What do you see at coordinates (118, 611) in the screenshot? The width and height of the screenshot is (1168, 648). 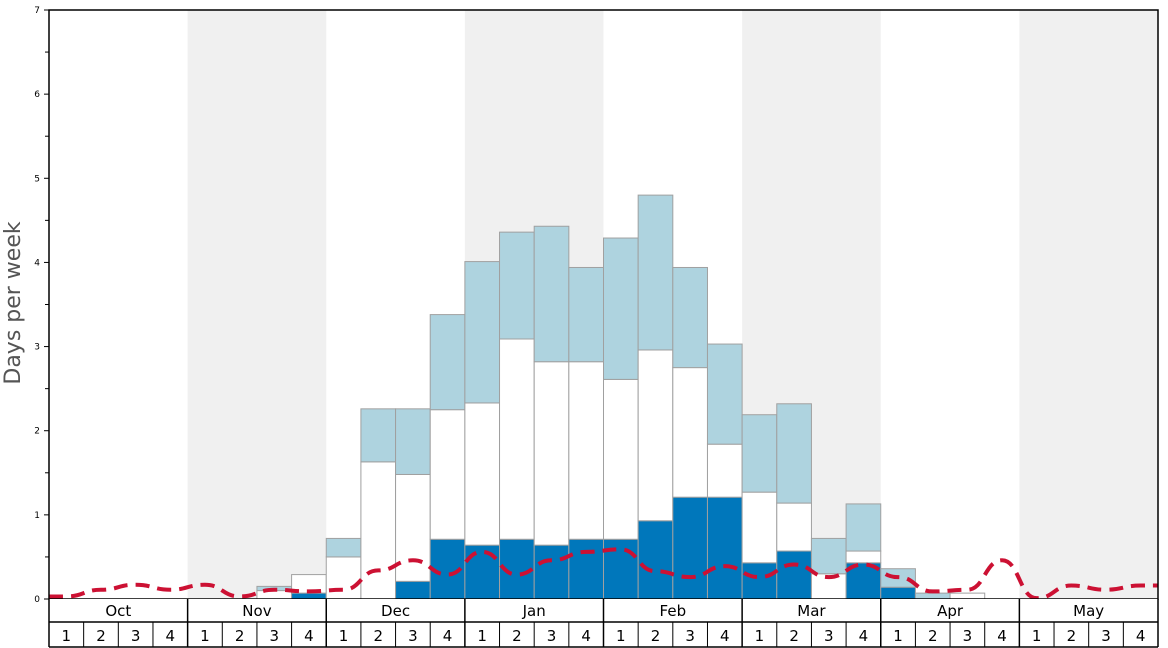 I see `month-label: Oct` at bounding box center [118, 611].